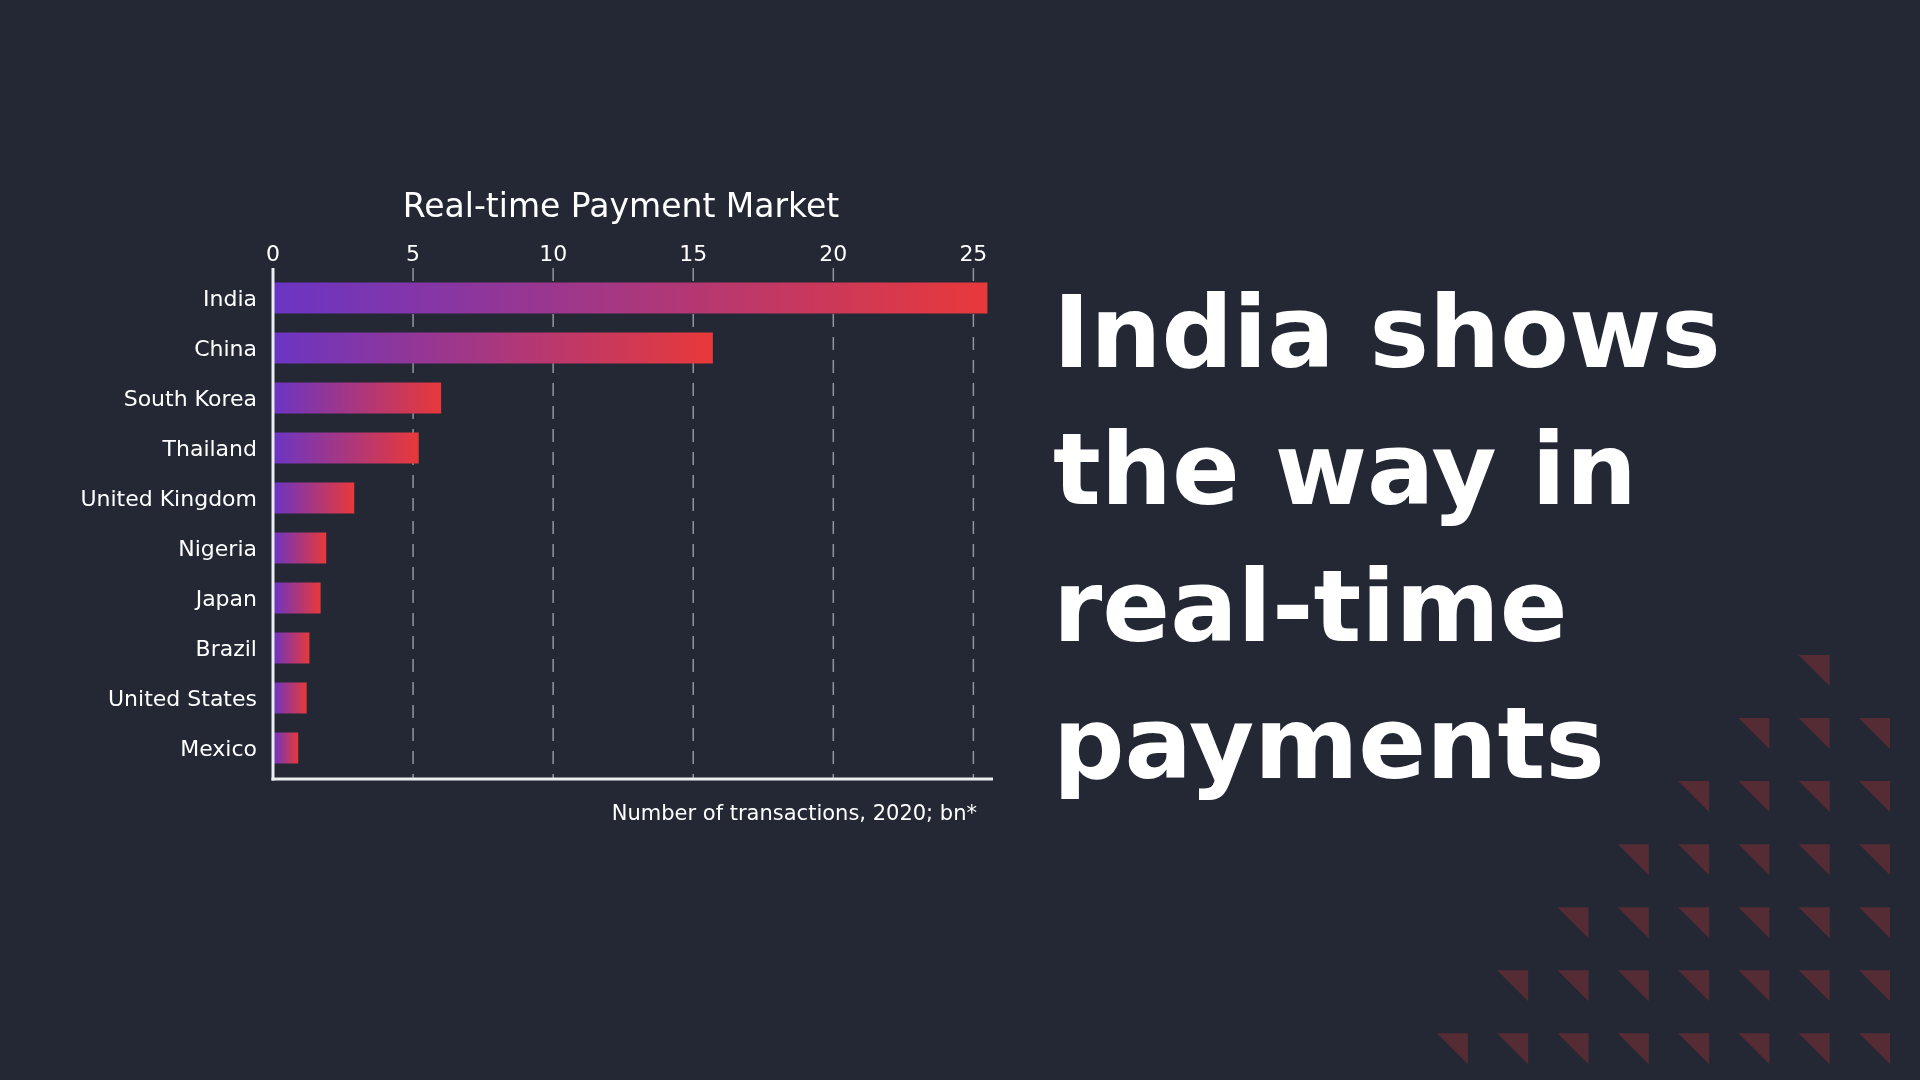 The width and height of the screenshot is (1920, 1080). Describe the element at coordinates (553, 253) in the screenshot. I see `x-tick-label: 10` at that location.